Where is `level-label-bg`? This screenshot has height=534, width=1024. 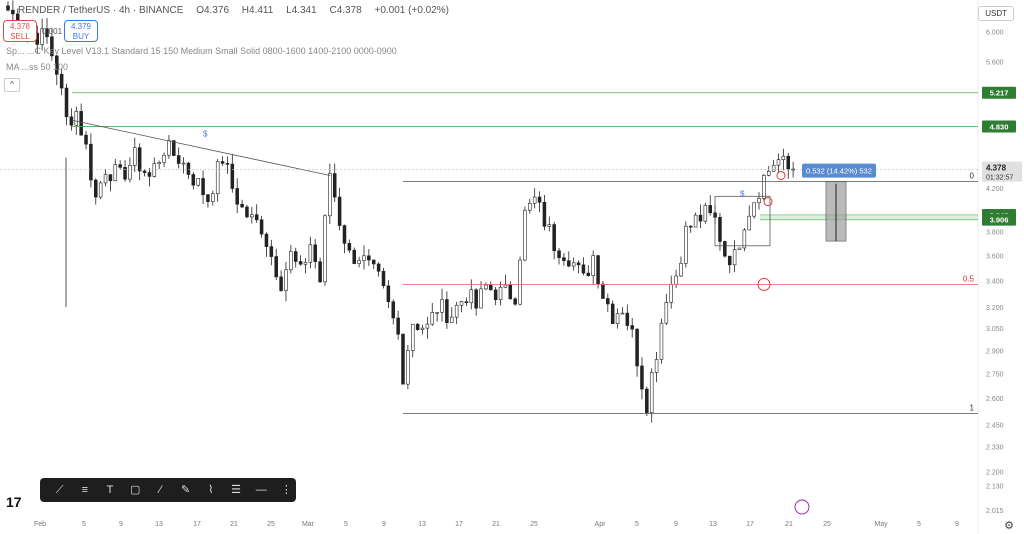 level-label-bg is located at coordinates (999, 92).